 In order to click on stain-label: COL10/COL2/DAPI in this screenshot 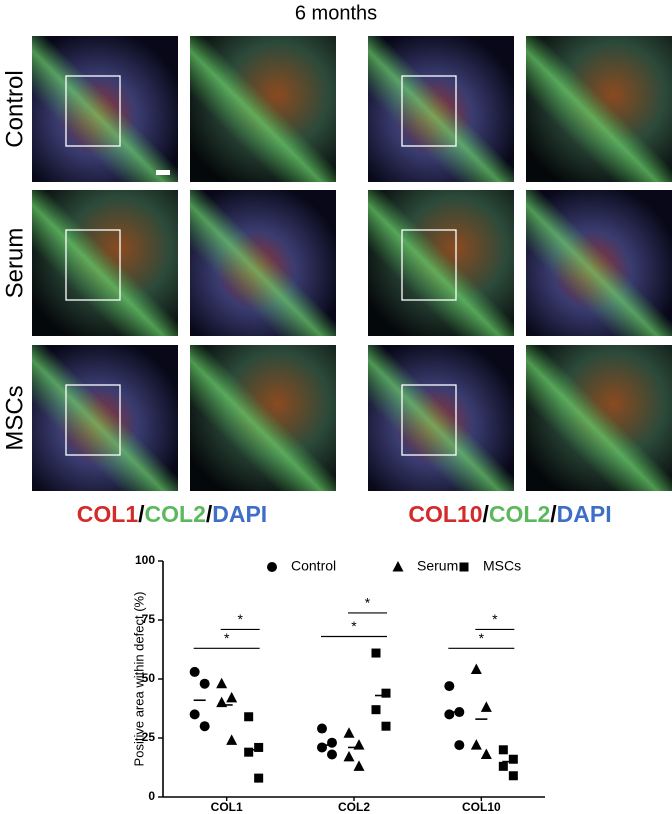, I will do `click(509, 514)`.